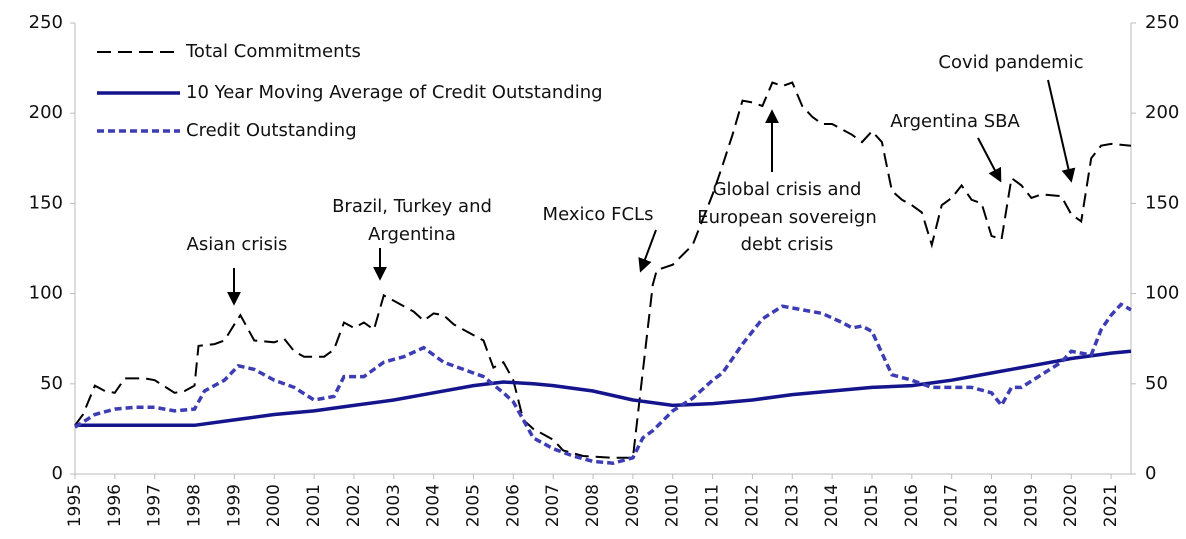 The height and width of the screenshot is (539, 1186). I want to click on y-tick-label: 150, so click(46, 202).